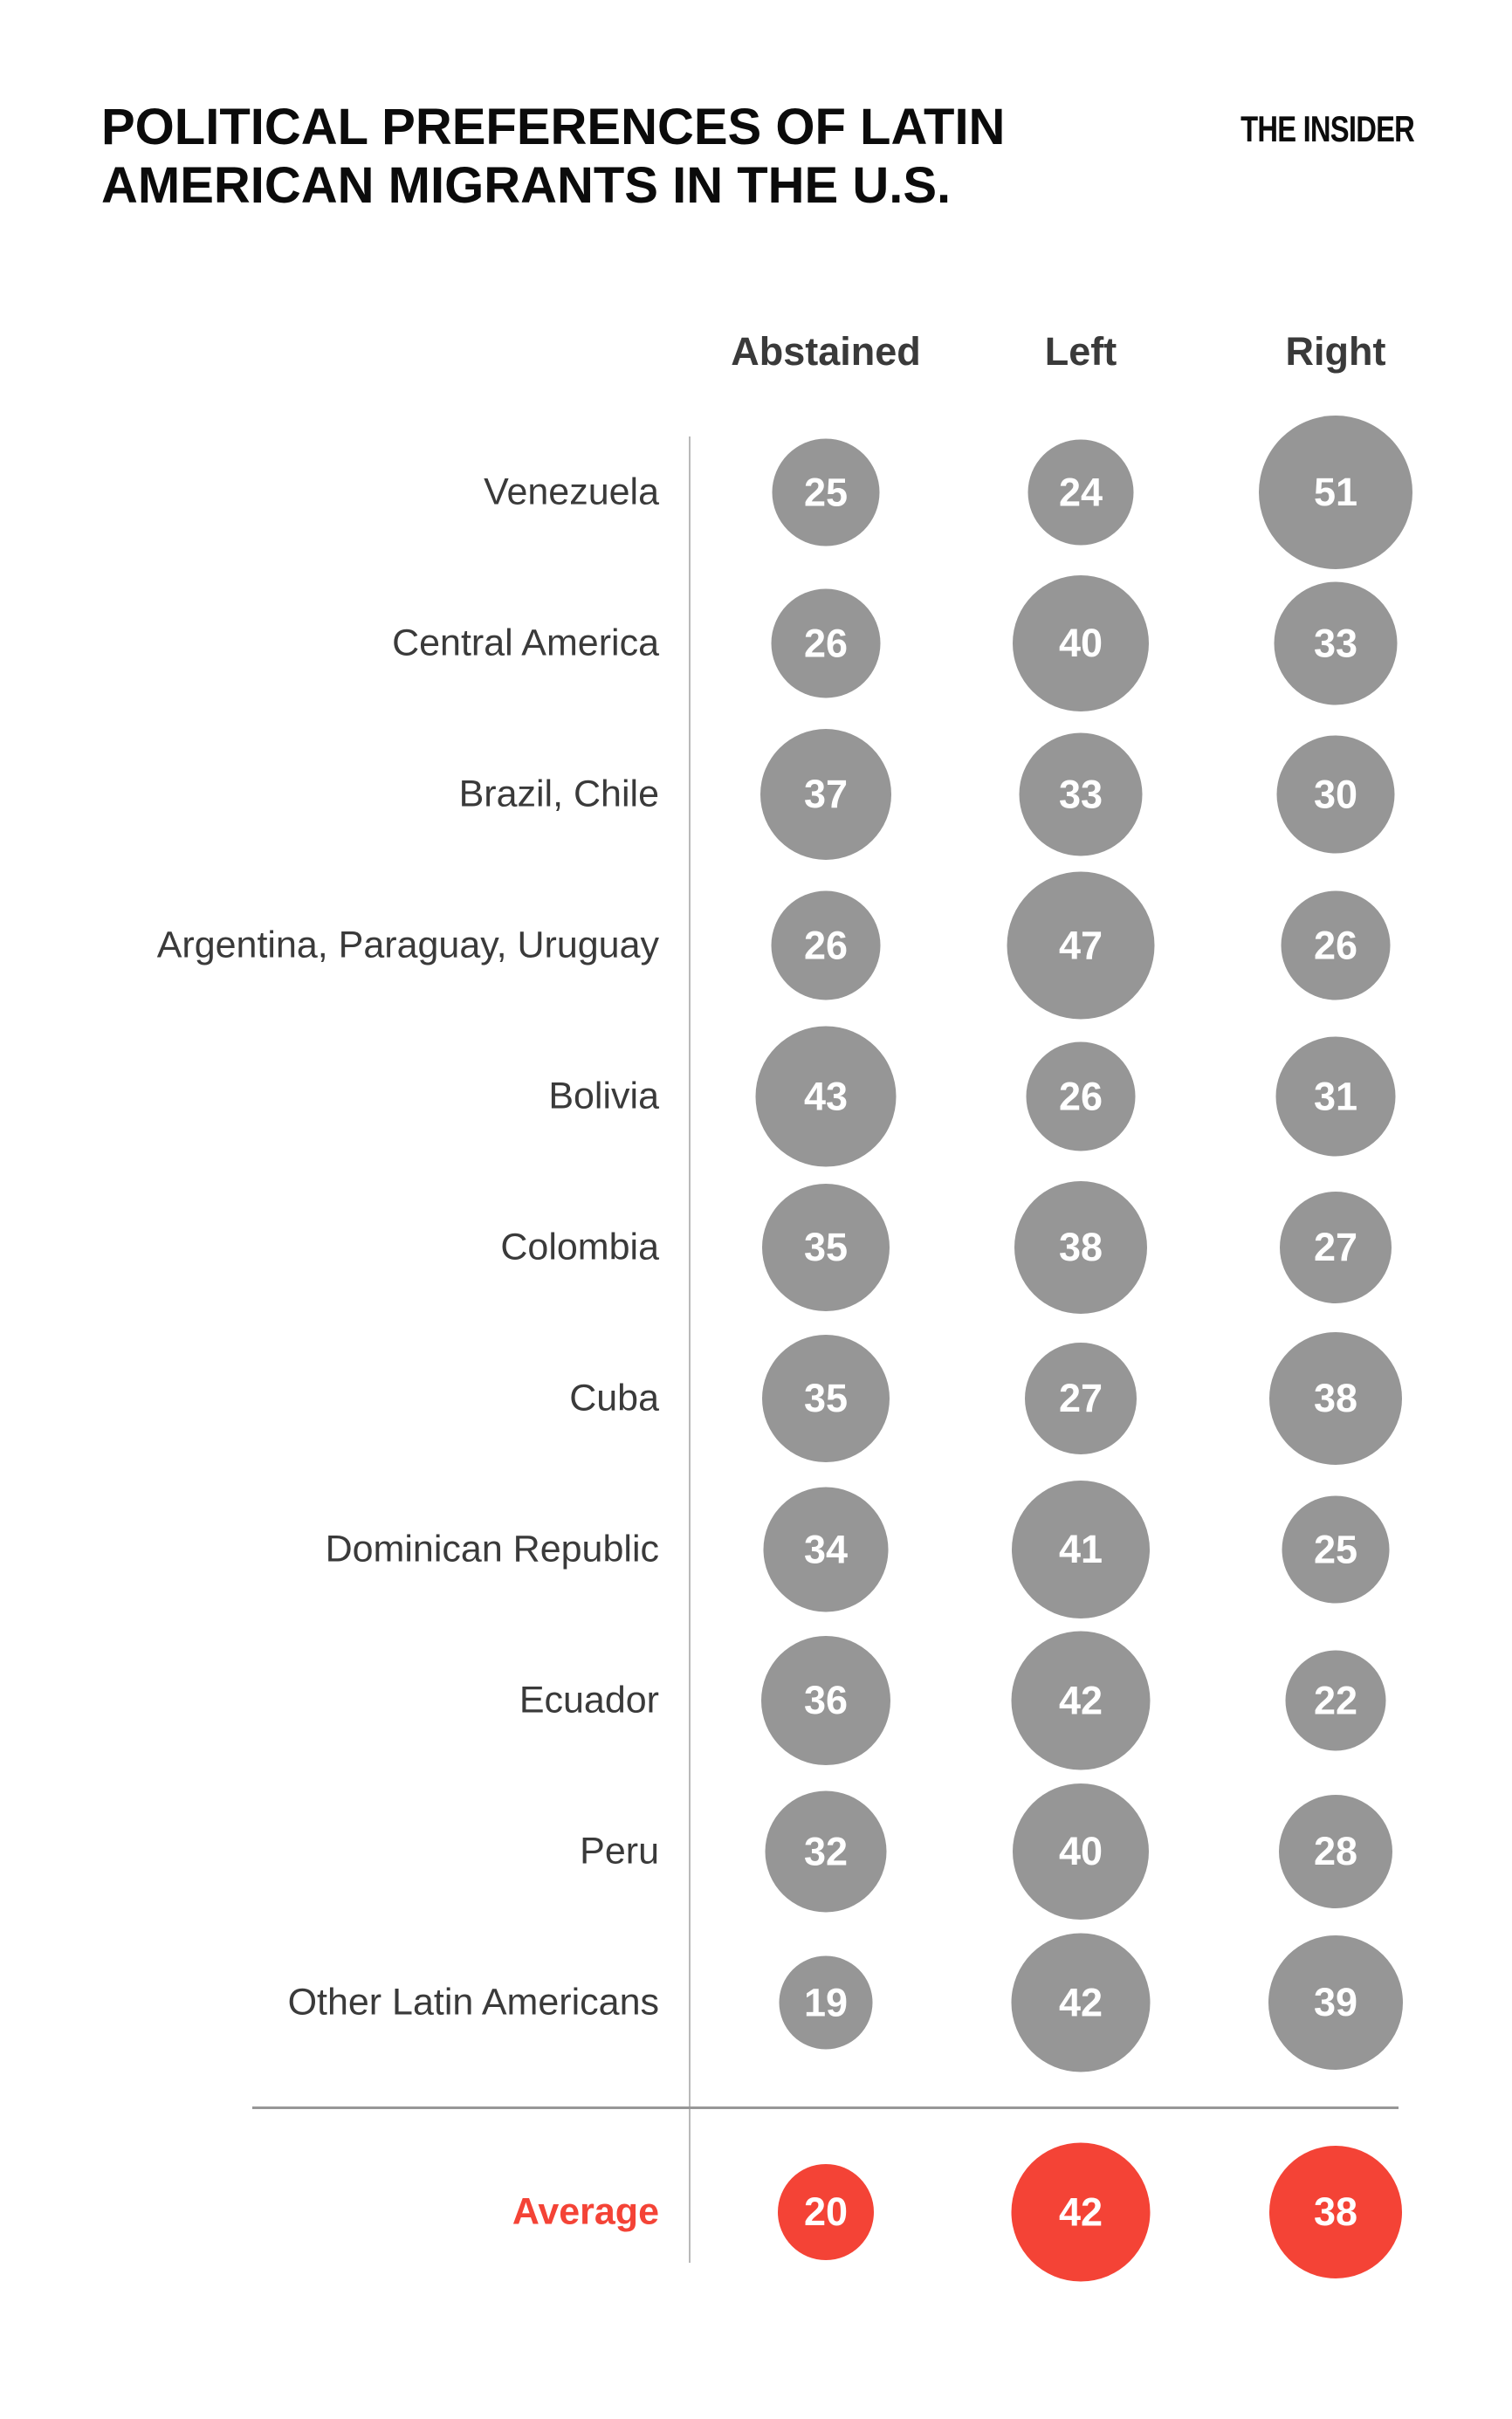 This screenshot has width=1512, height=2419. I want to click on bubble-argentina-paraguay-uruguay-left: 47, so click(1081, 945).